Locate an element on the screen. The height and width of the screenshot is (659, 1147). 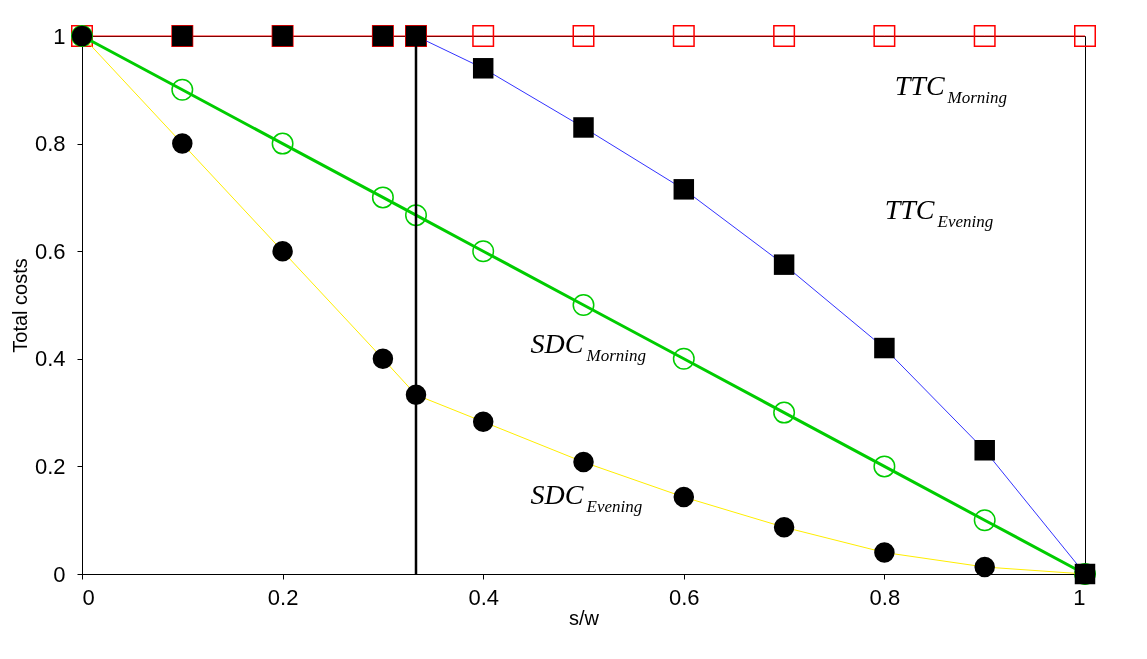
x-axis-title: s/w is located at coordinates (584, 617).